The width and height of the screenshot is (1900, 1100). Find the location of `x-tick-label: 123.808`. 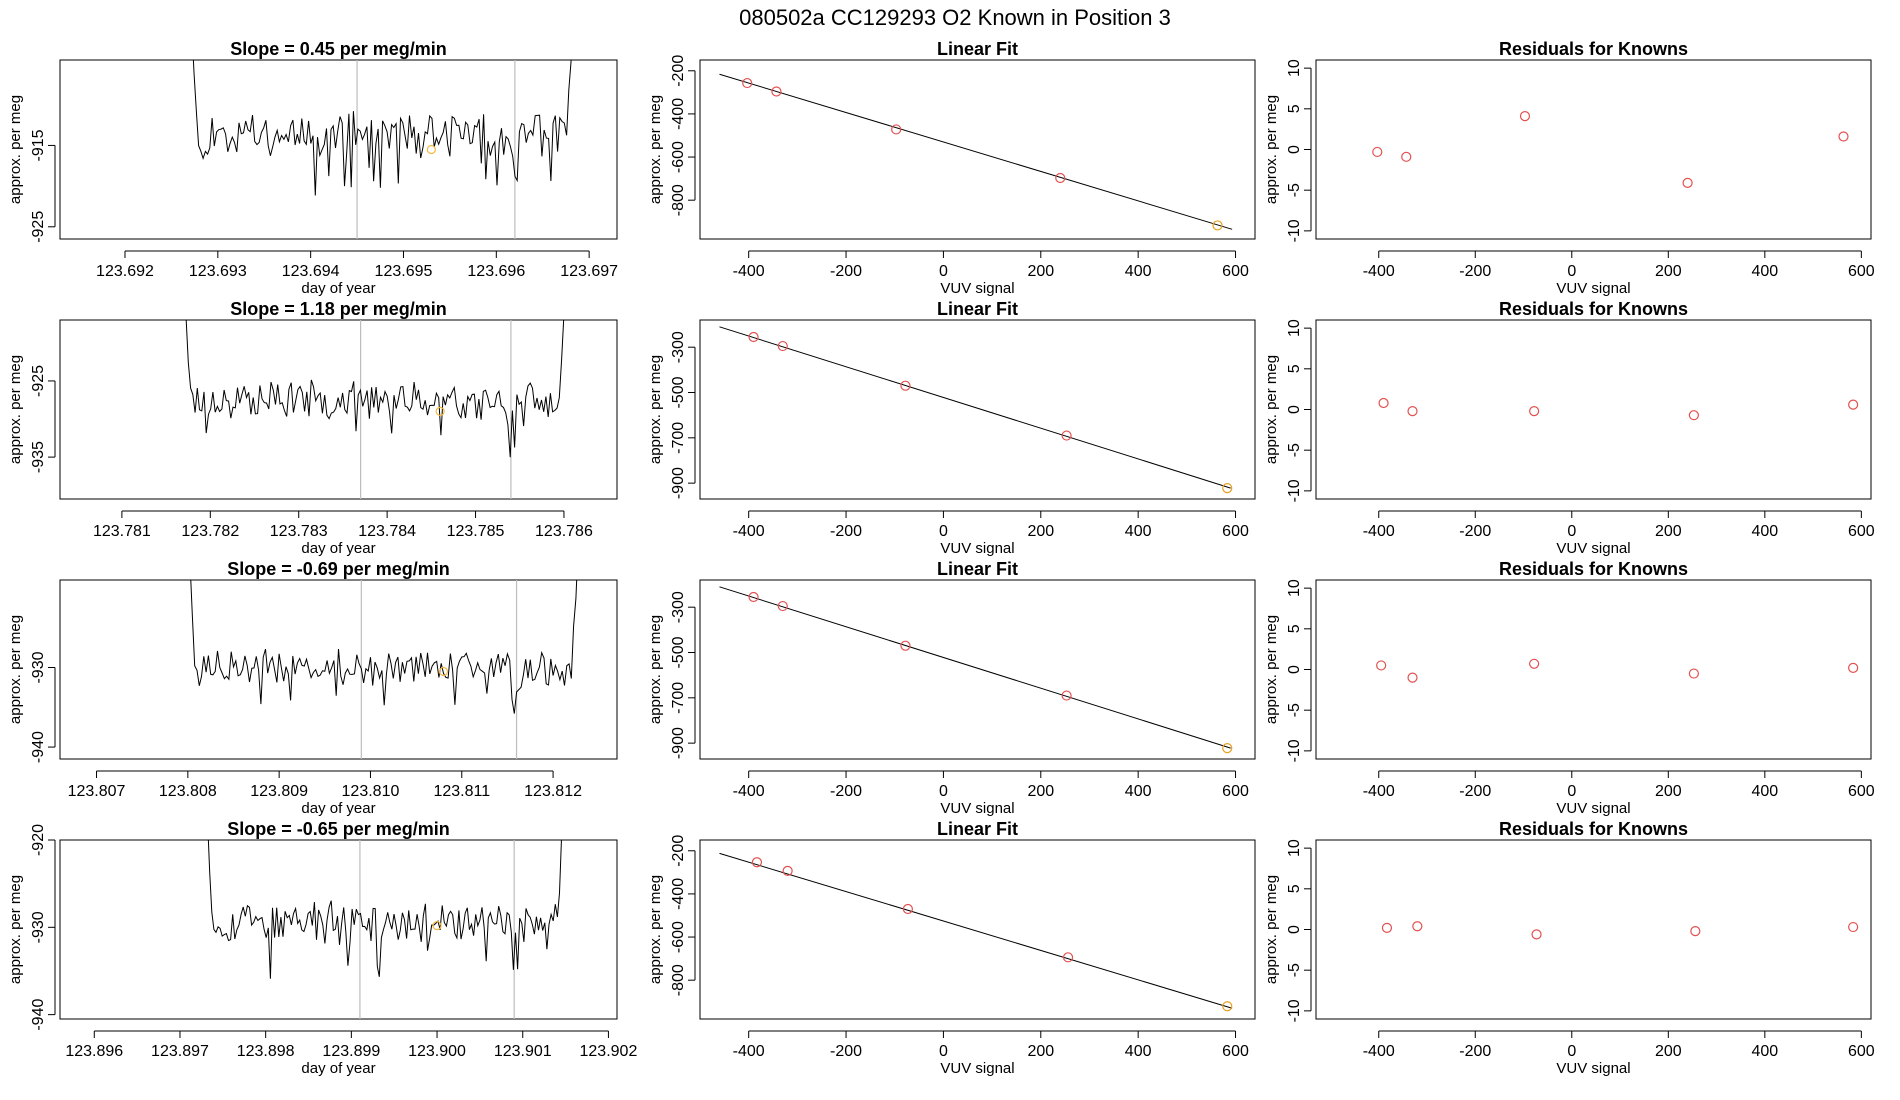

x-tick-label: 123.808 is located at coordinates (188, 791).